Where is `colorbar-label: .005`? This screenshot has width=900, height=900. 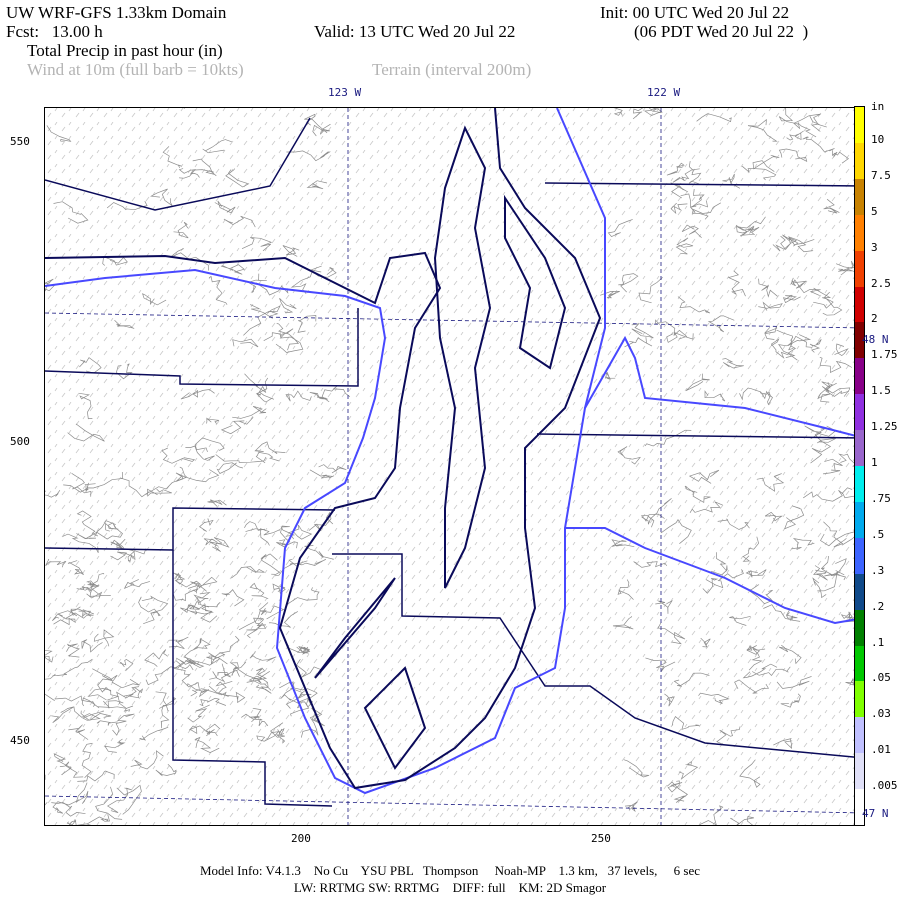 colorbar-label: .005 is located at coordinates (884, 786).